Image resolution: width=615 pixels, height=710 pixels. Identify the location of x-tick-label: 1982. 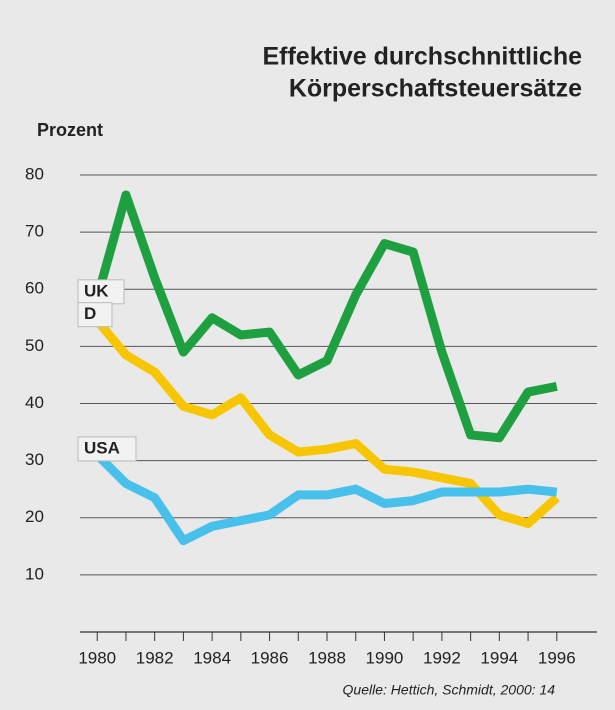
(155, 657).